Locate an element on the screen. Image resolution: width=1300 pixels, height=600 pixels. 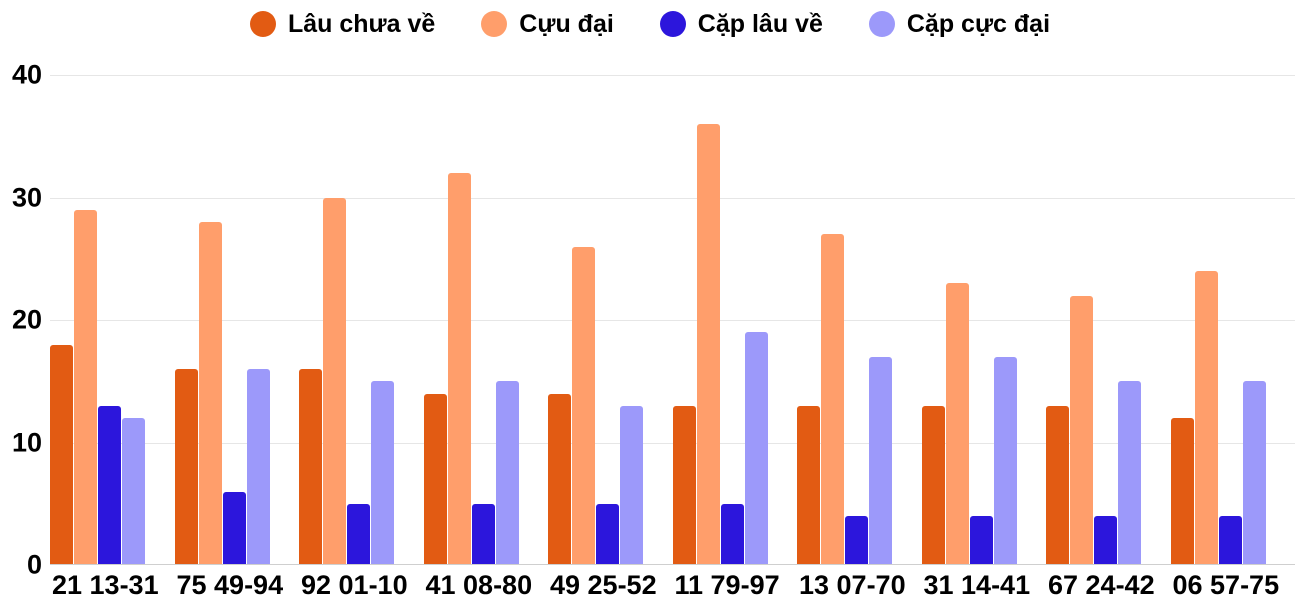
legend-item: Cặp lâu về is located at coordinates (741, 23).